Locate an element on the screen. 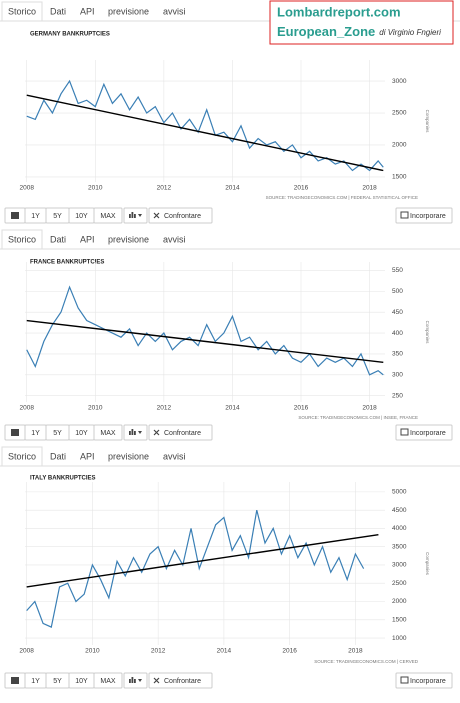 The image size is (460, 703). y-tick-label: 500 is located at coordinates (397, 291).